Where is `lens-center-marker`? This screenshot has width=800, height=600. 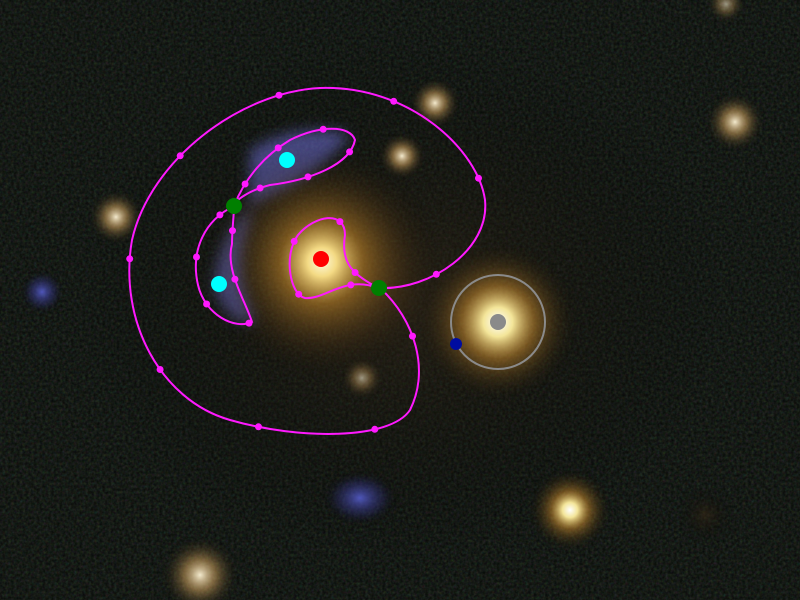
lens-center-marker is located at coordinates (321, 259).